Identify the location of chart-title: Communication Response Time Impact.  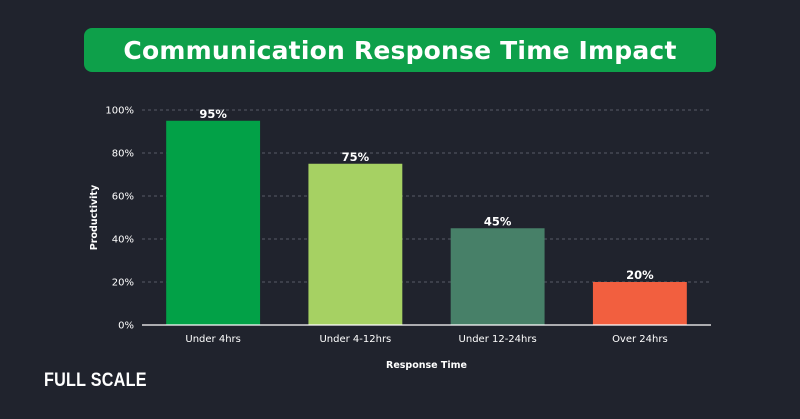
(400, 50).